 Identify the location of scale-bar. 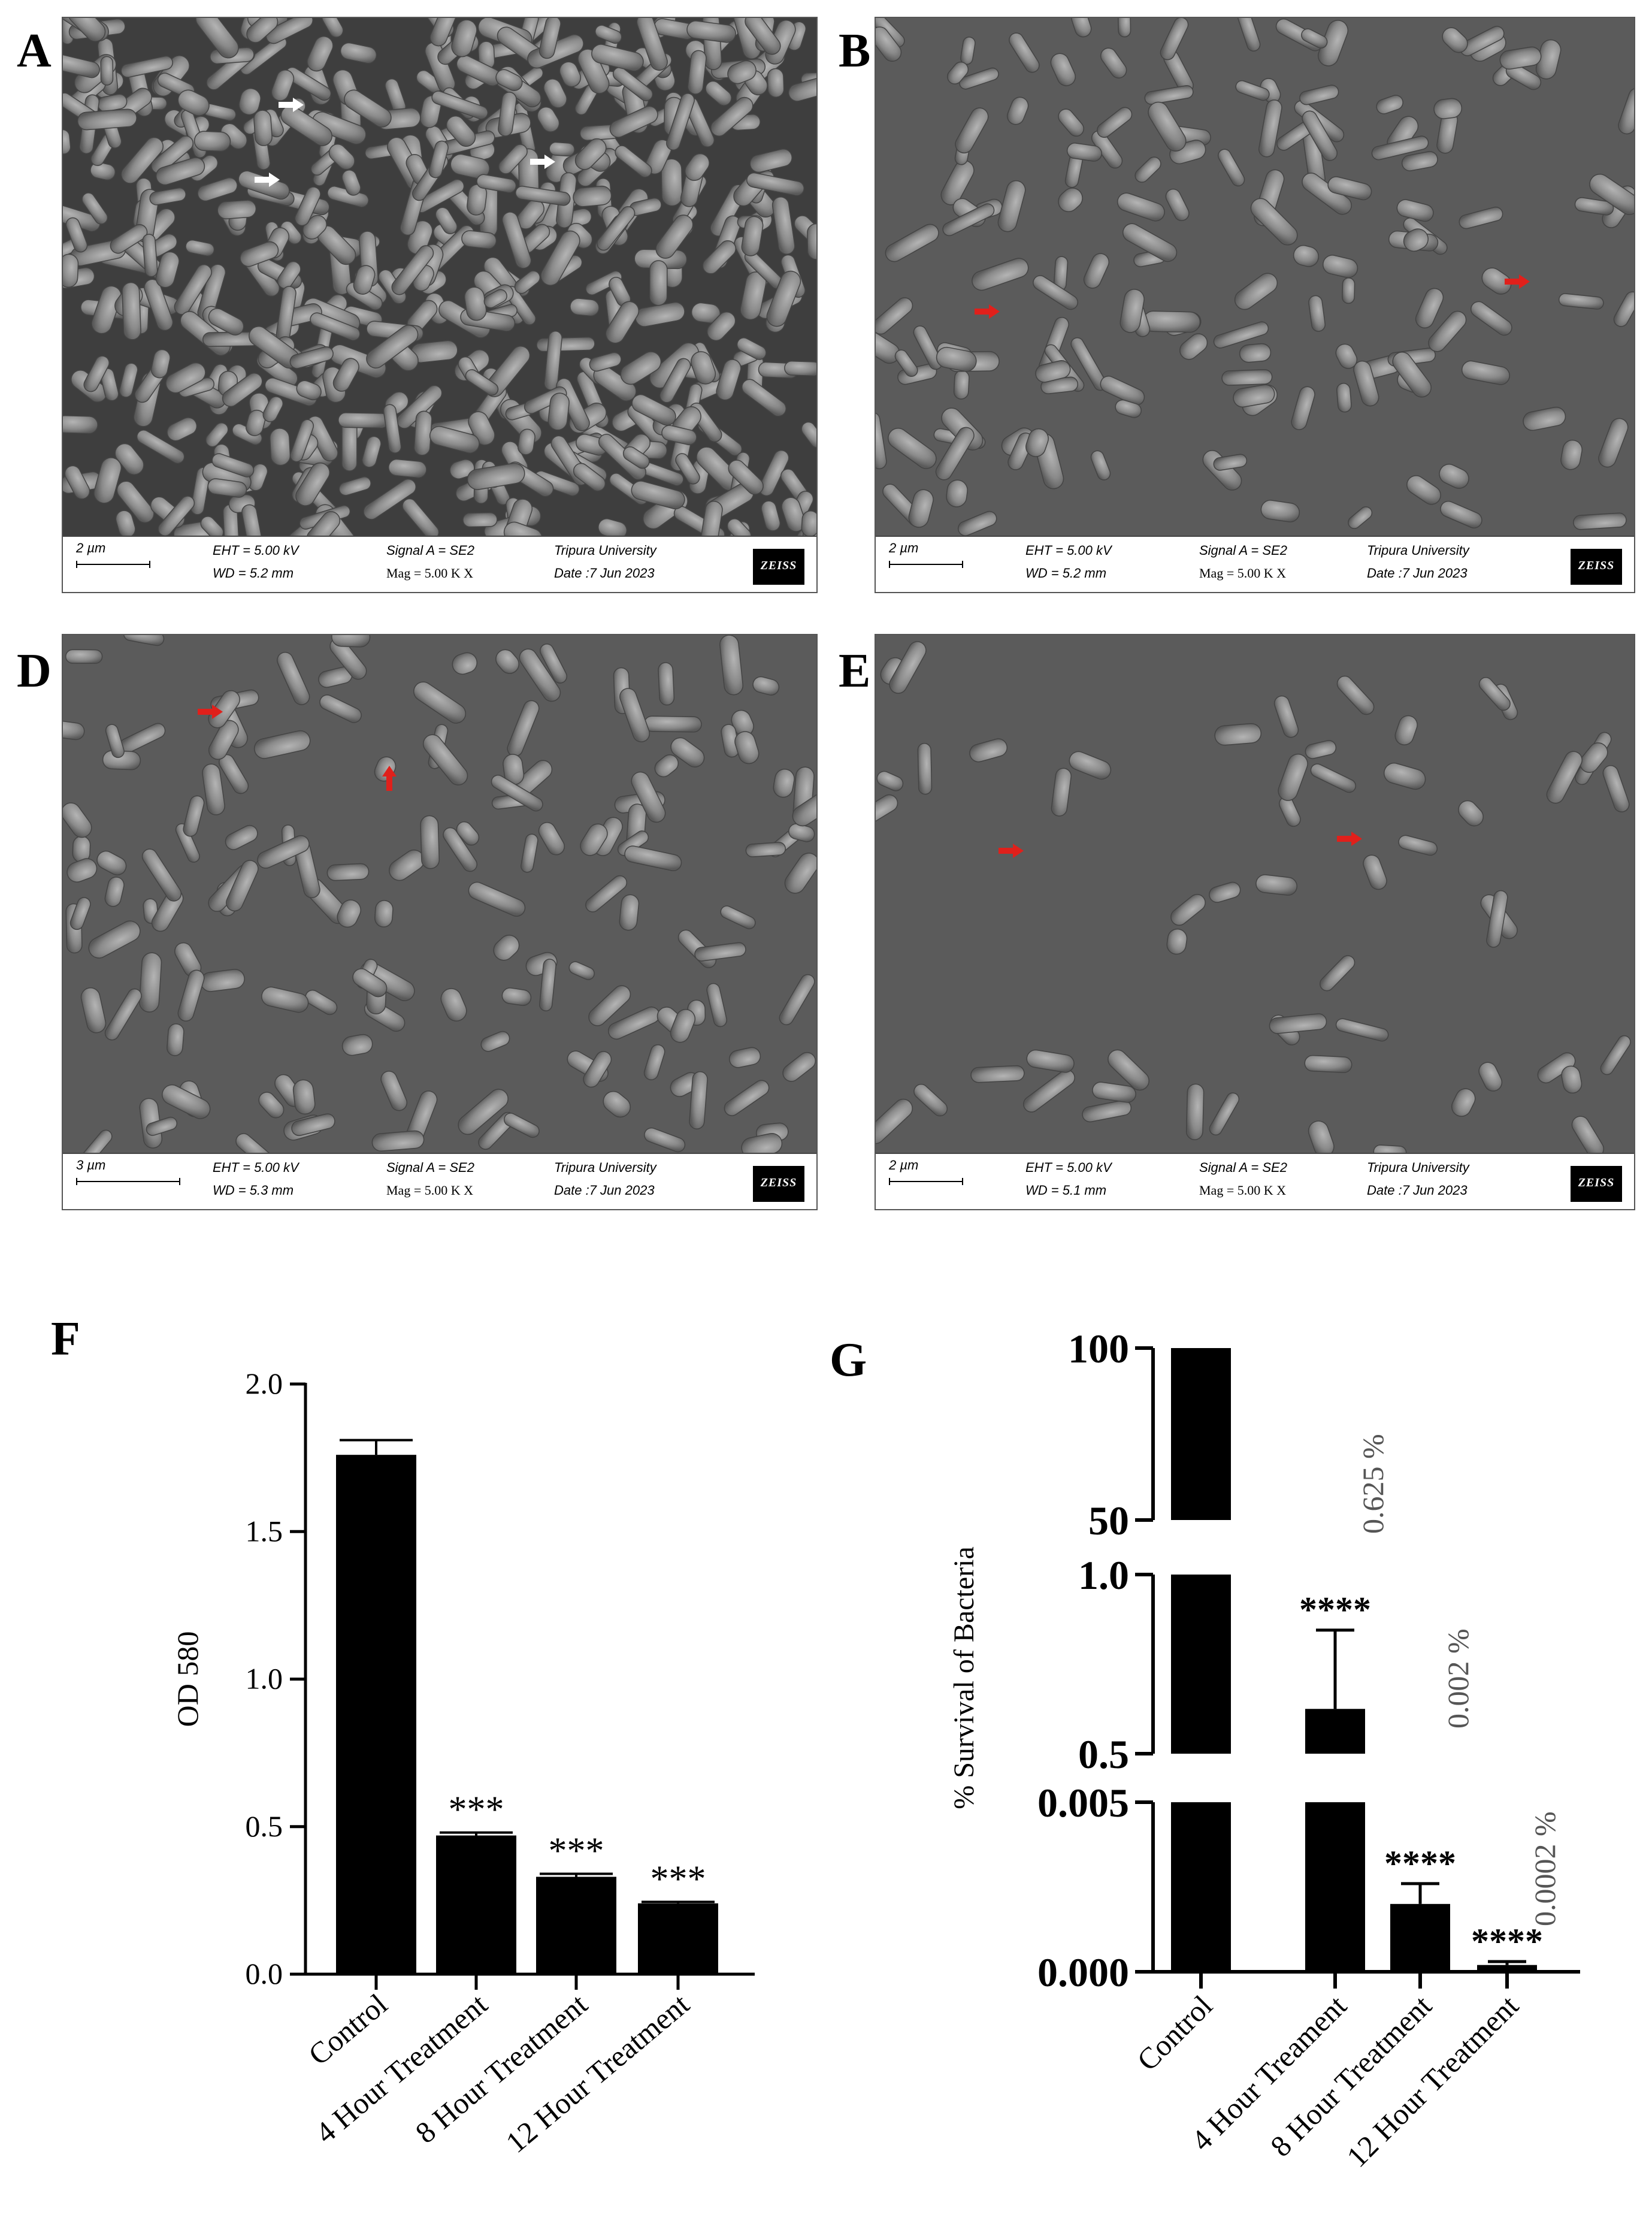
(113, 564).